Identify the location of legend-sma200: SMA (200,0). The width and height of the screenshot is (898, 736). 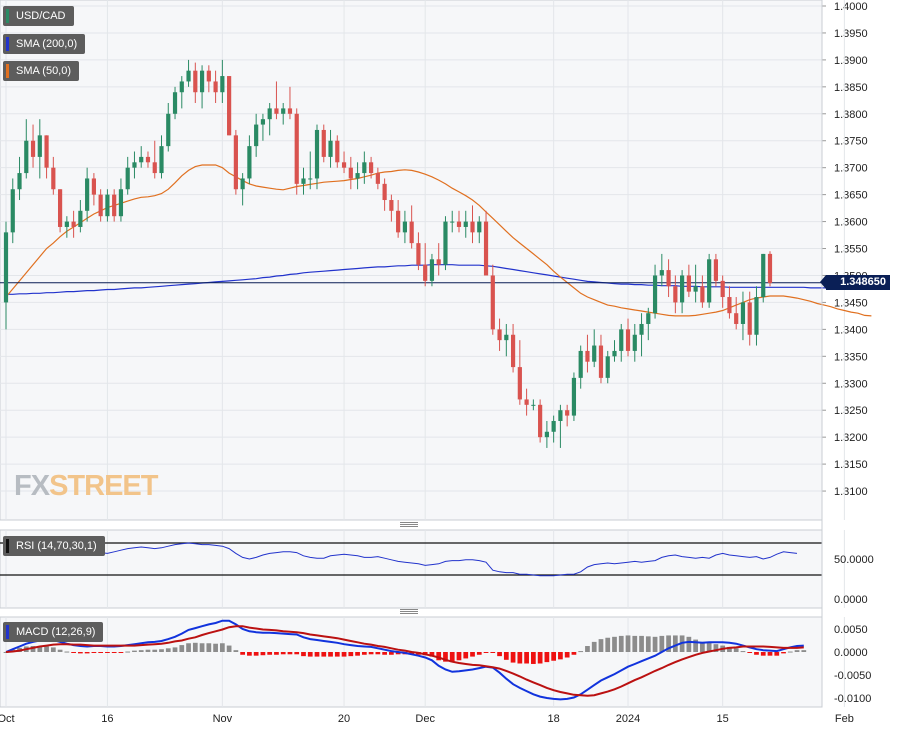
(44, 44).